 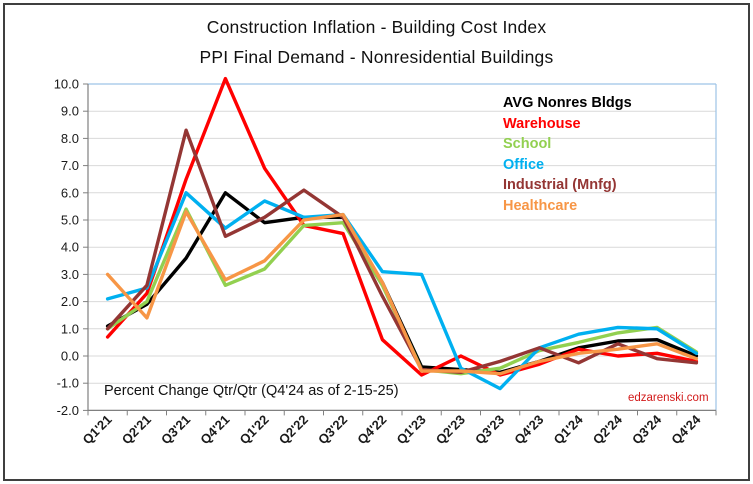 What do you see at coordinates (608, 429) in the screenshot?
I see `x-axis-label-Q2'24: Q2'24` at bounding box center [608, 429].